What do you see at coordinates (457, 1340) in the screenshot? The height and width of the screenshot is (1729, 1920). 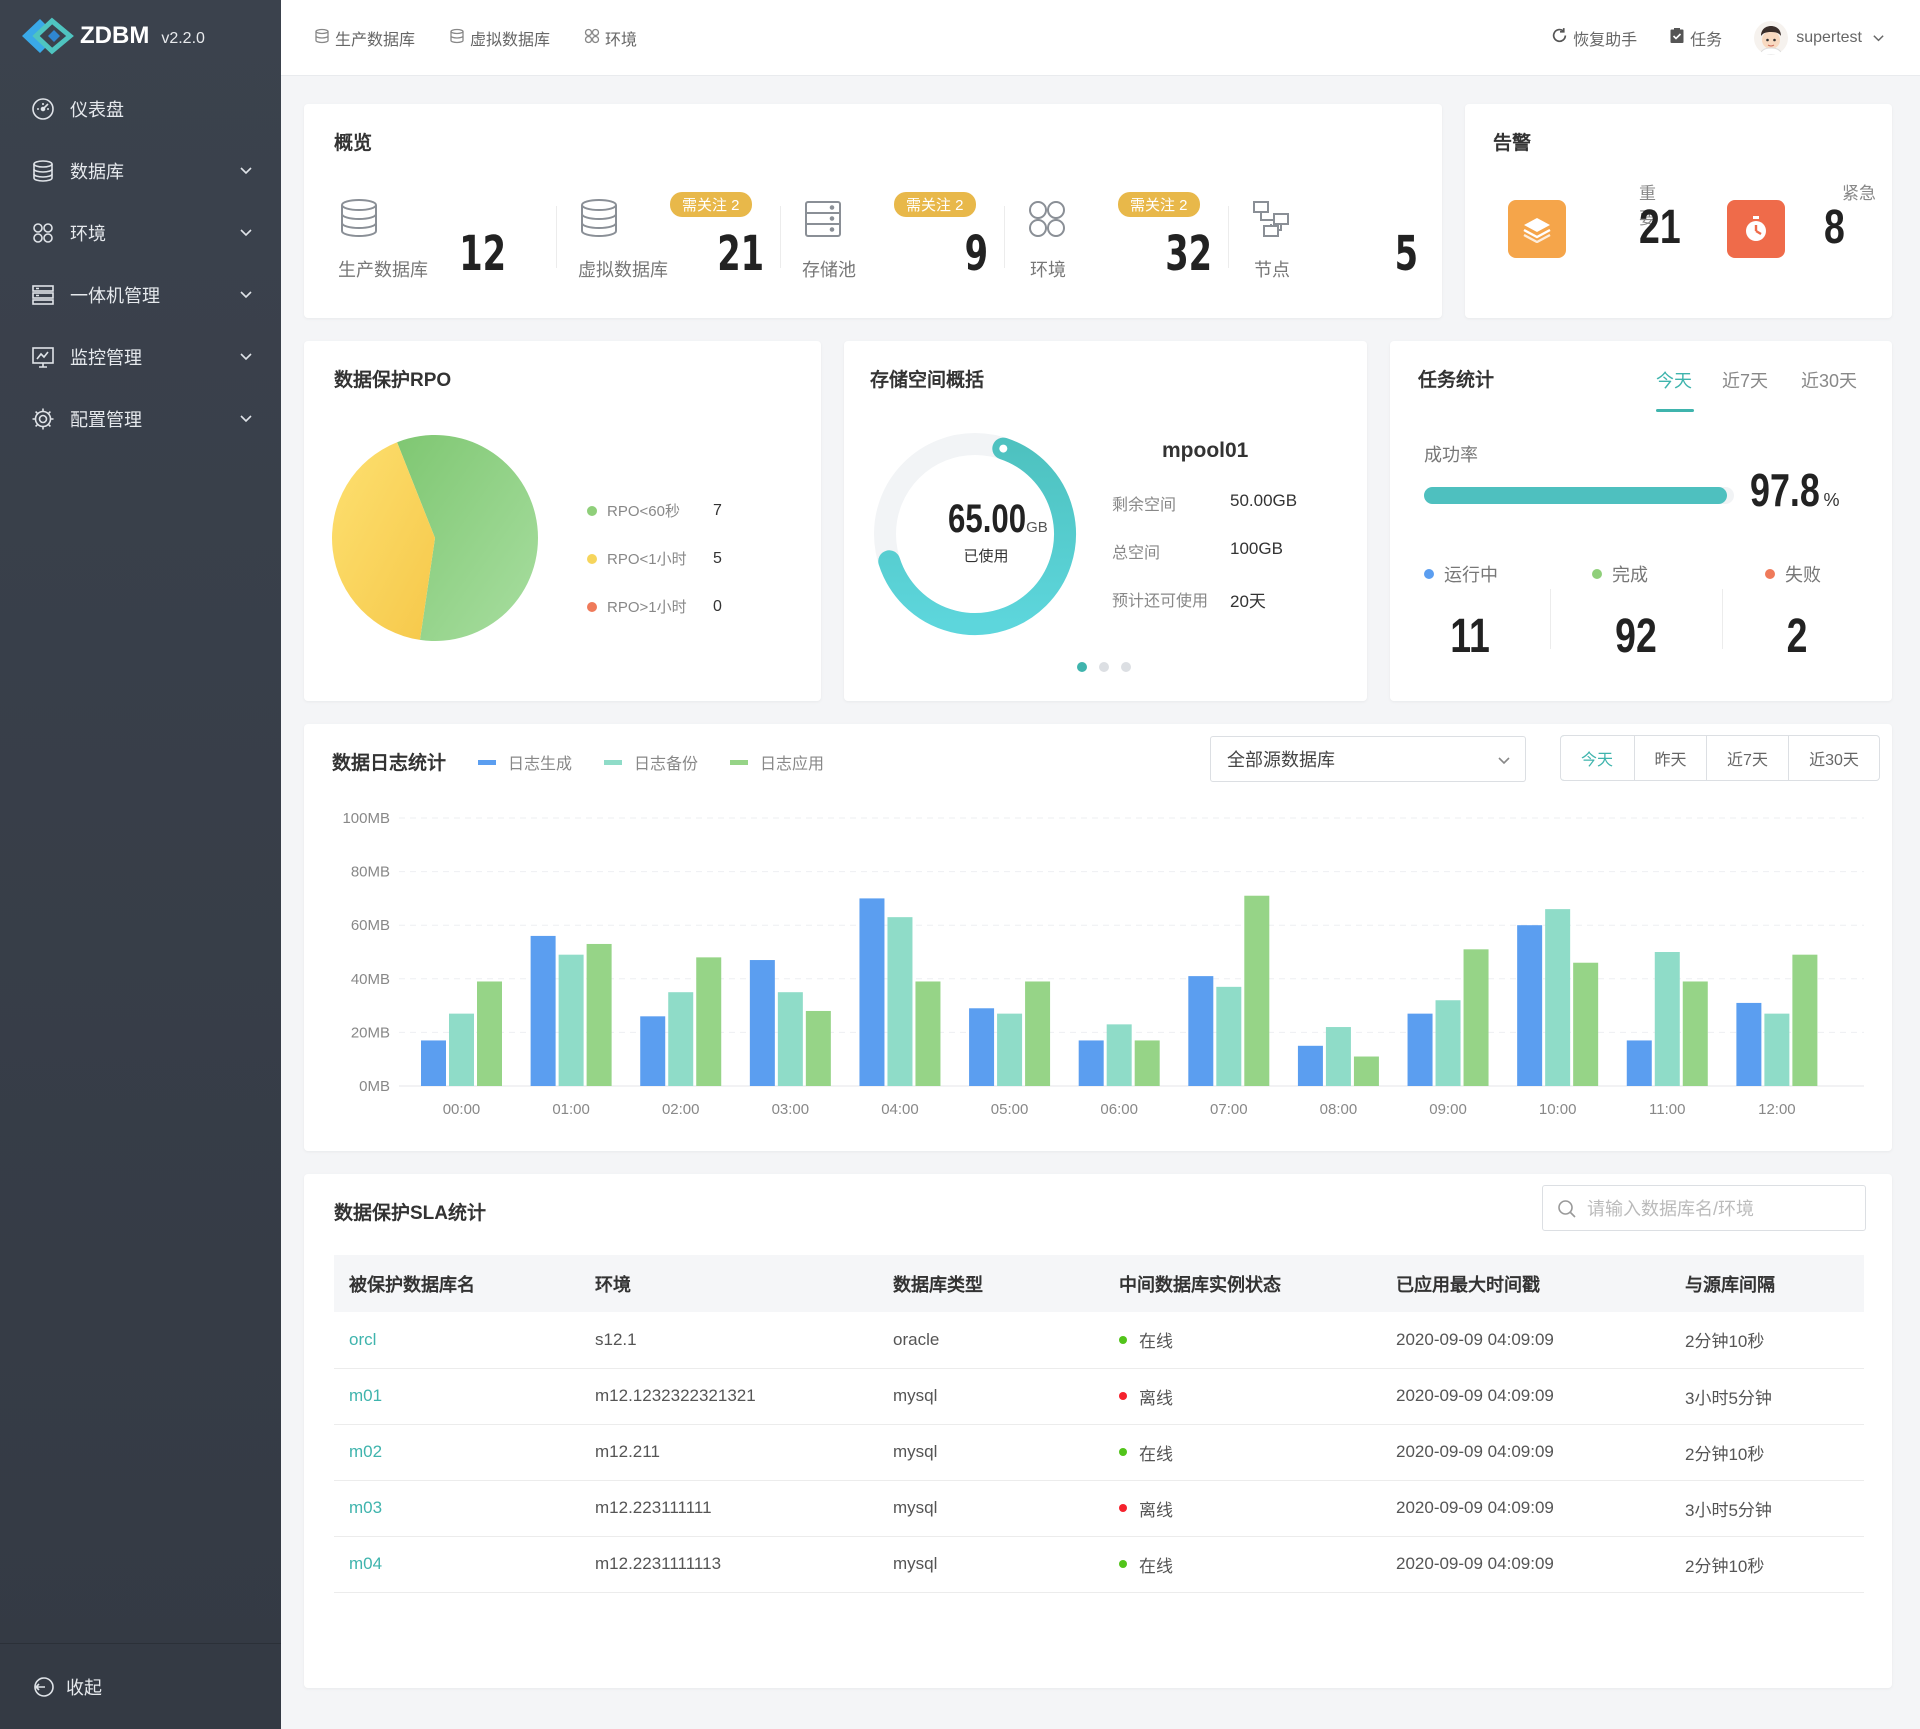 I see `db-name-link: orcl` at bounding box center [457, 1340].